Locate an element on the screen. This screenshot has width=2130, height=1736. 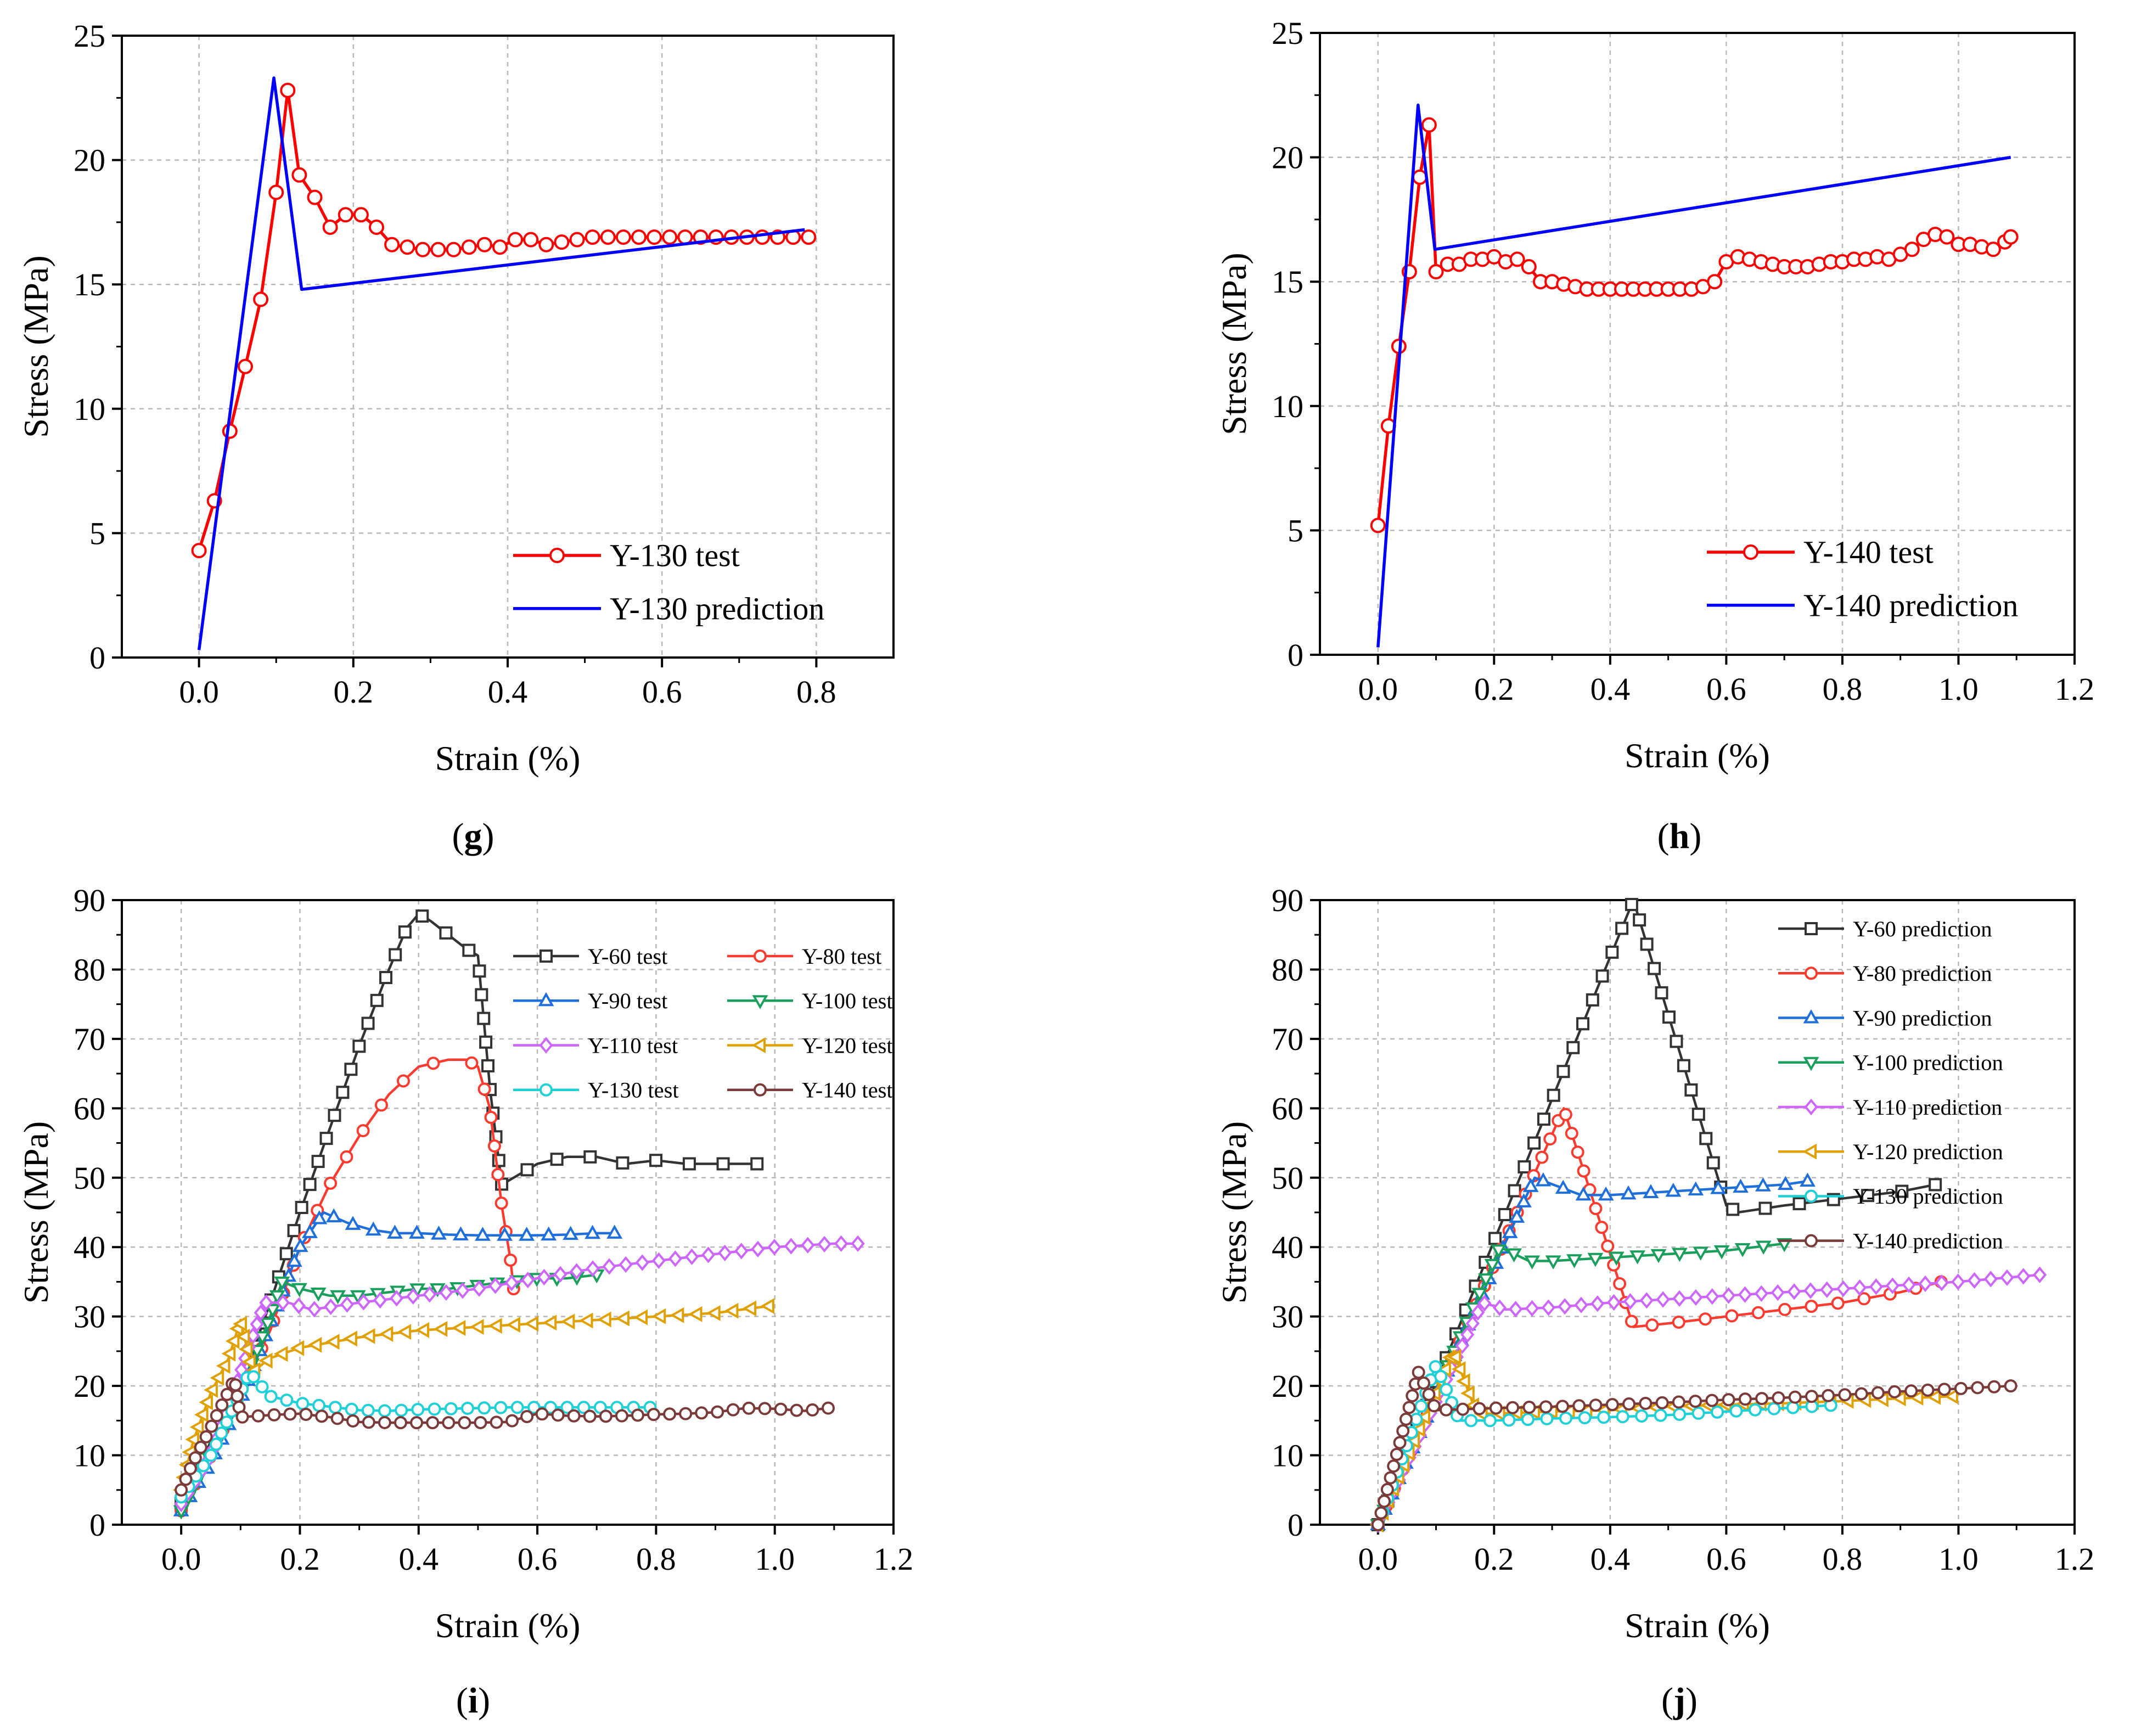
y-axis-label: Stress (MPa) is located at coordinates (35, 1213).